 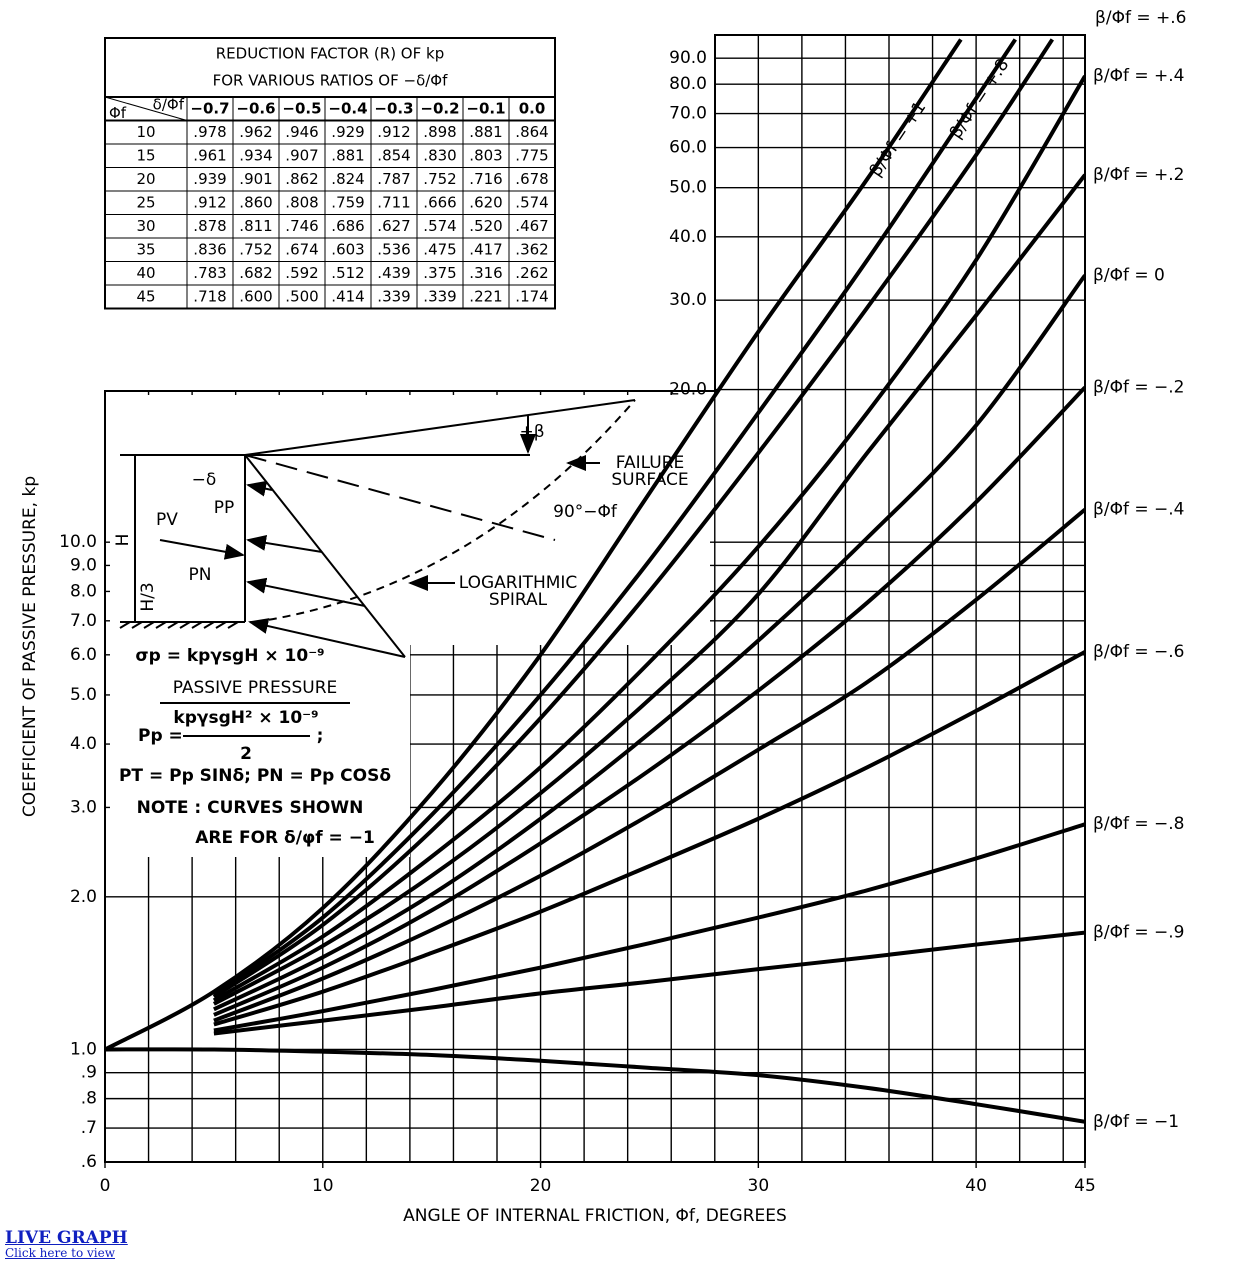 I want to click on y-tick-label: 6.0, so click(x=83, y=655).